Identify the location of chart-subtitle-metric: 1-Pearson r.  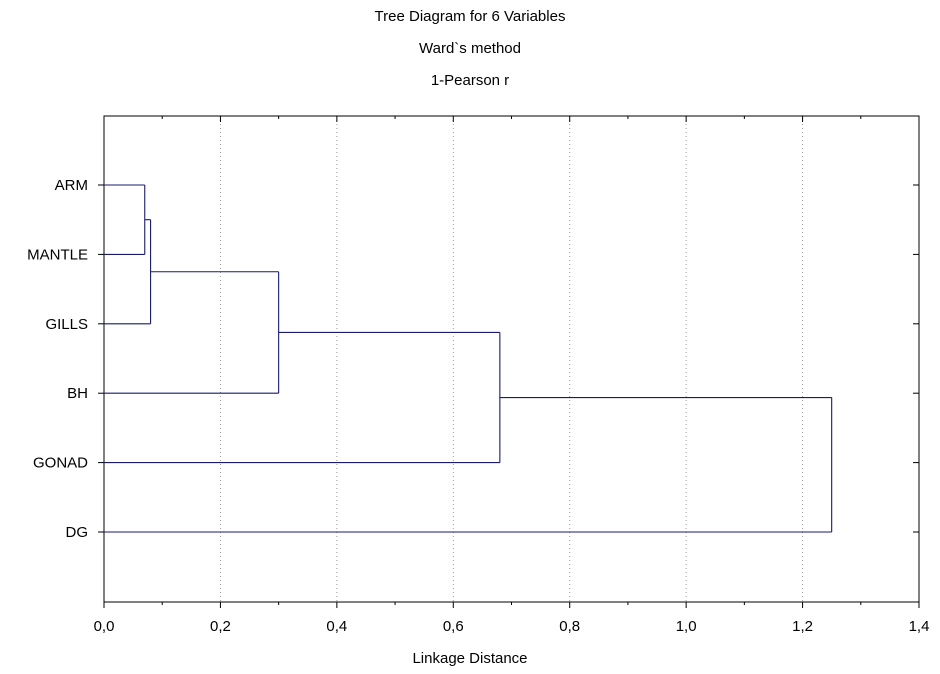
(470, 80).